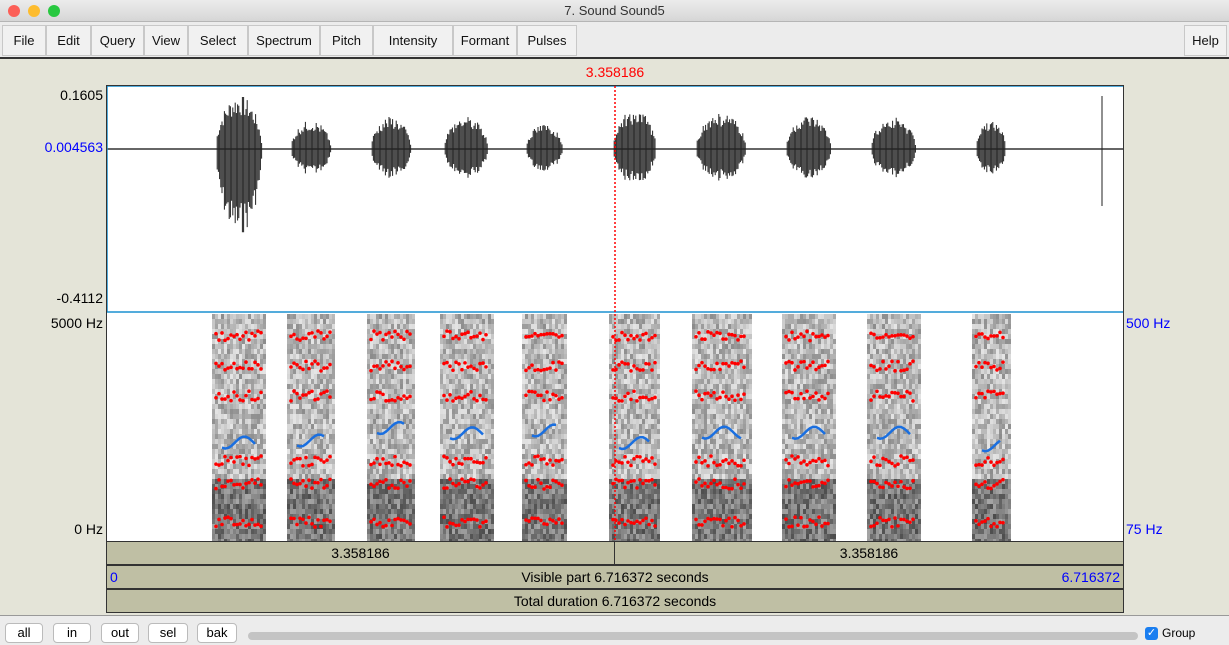  What do you see at coordinates (76, 323) in the screenshot?
I see `spectrogram-top-label: 5000 Hz` at bounding box center [76, 323].